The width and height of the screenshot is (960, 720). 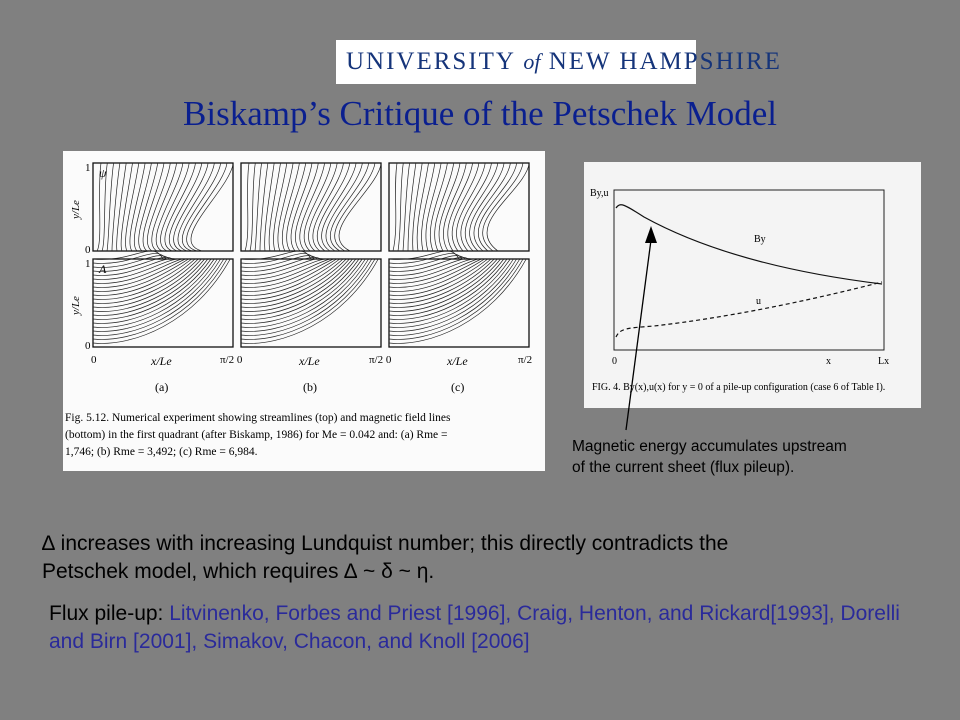 I want to click on xlabel-c: x/Le, so click(x=457, y=361).